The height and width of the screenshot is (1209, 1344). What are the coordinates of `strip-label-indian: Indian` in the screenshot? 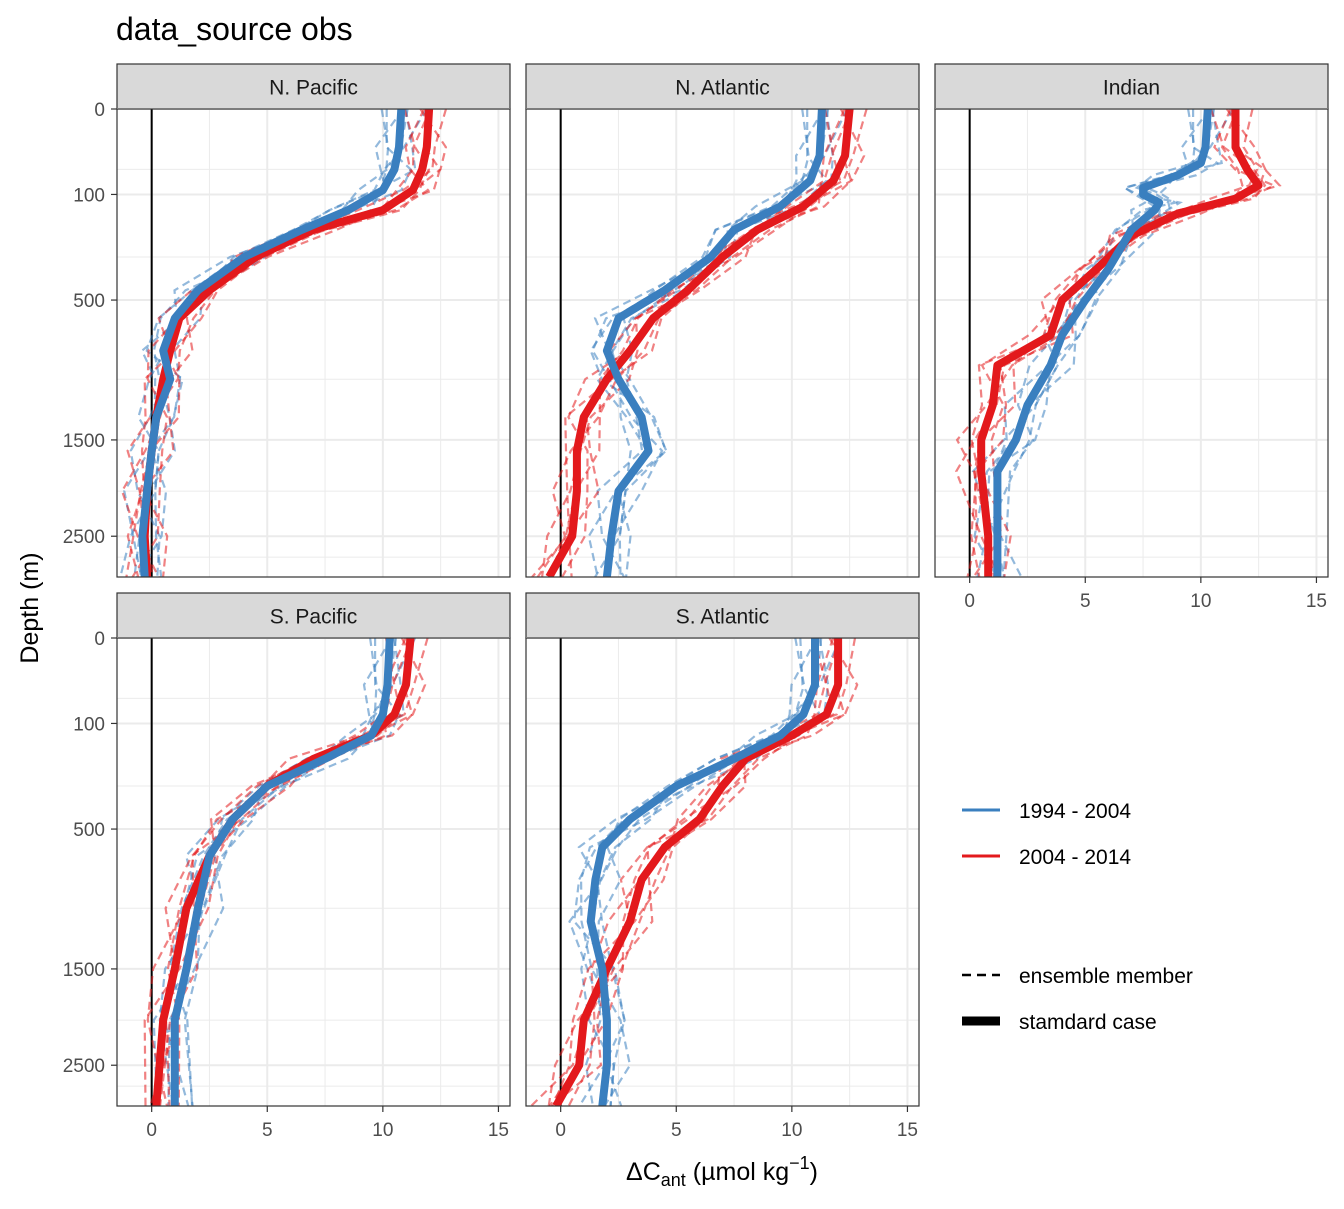 It's located at (1131, 88).